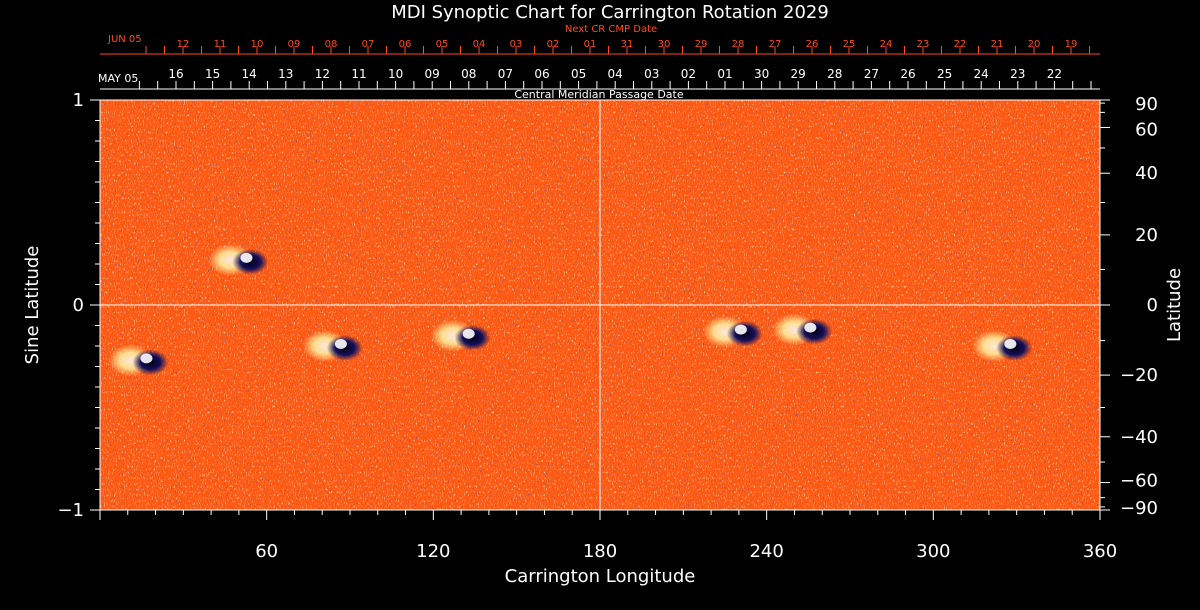 The image size is (1200, 610). I want to click on cmp-date-label: 02, so click(688, 74).